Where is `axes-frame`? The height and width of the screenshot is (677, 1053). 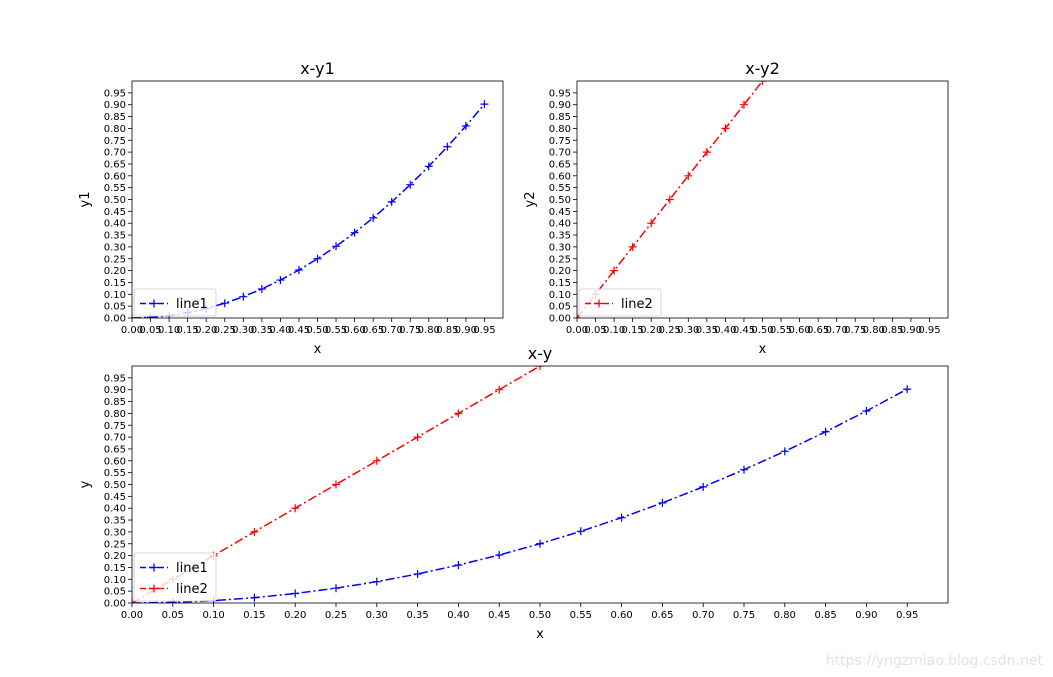
axes-frame is located at coordinates (762, 199).